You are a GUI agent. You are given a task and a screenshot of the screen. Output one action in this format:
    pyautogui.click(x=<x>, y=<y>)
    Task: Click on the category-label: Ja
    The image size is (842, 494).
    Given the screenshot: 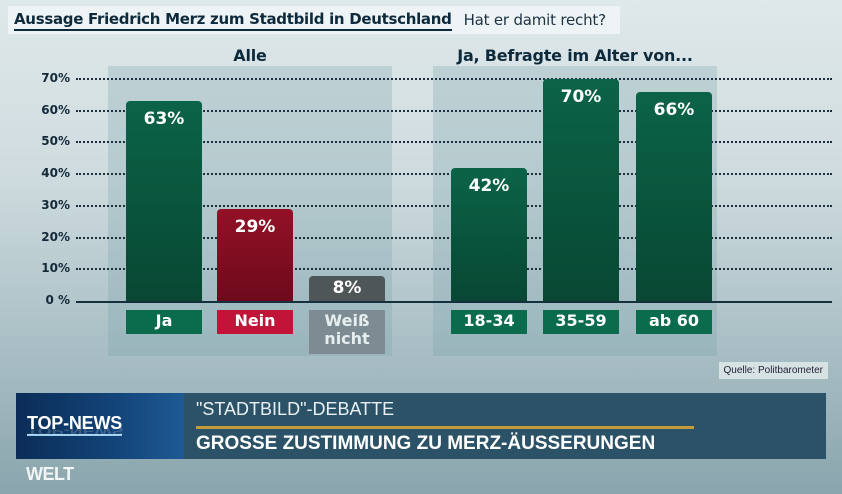 What is the action you would take?
    pyautogui.click(x=164, y=322)
    